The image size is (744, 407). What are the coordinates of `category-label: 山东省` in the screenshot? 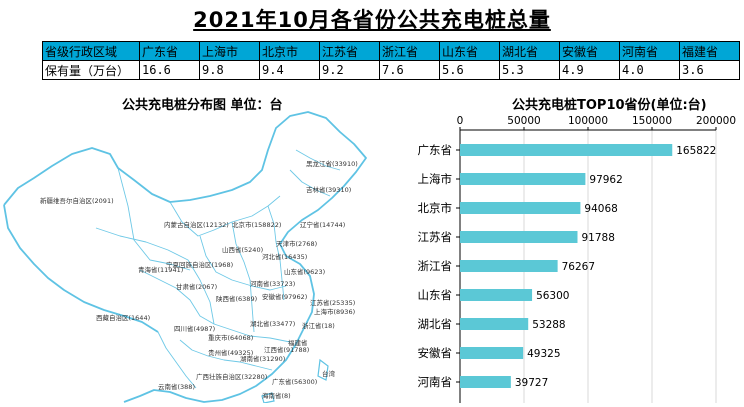 It's located at (435, 295).